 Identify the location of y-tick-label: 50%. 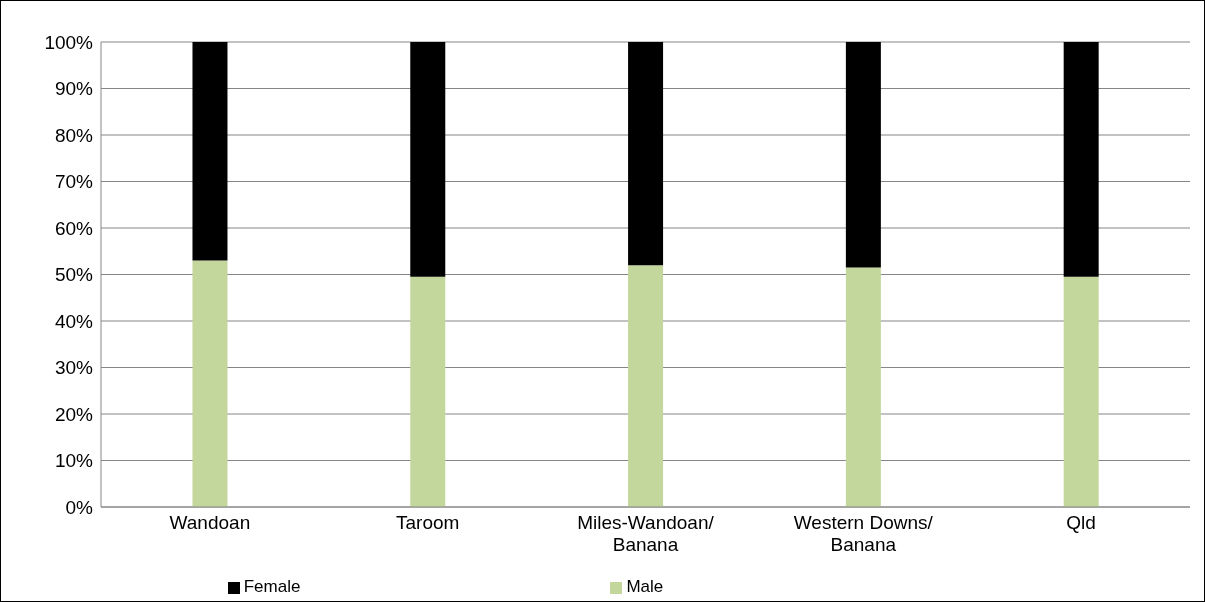
(74, 275).